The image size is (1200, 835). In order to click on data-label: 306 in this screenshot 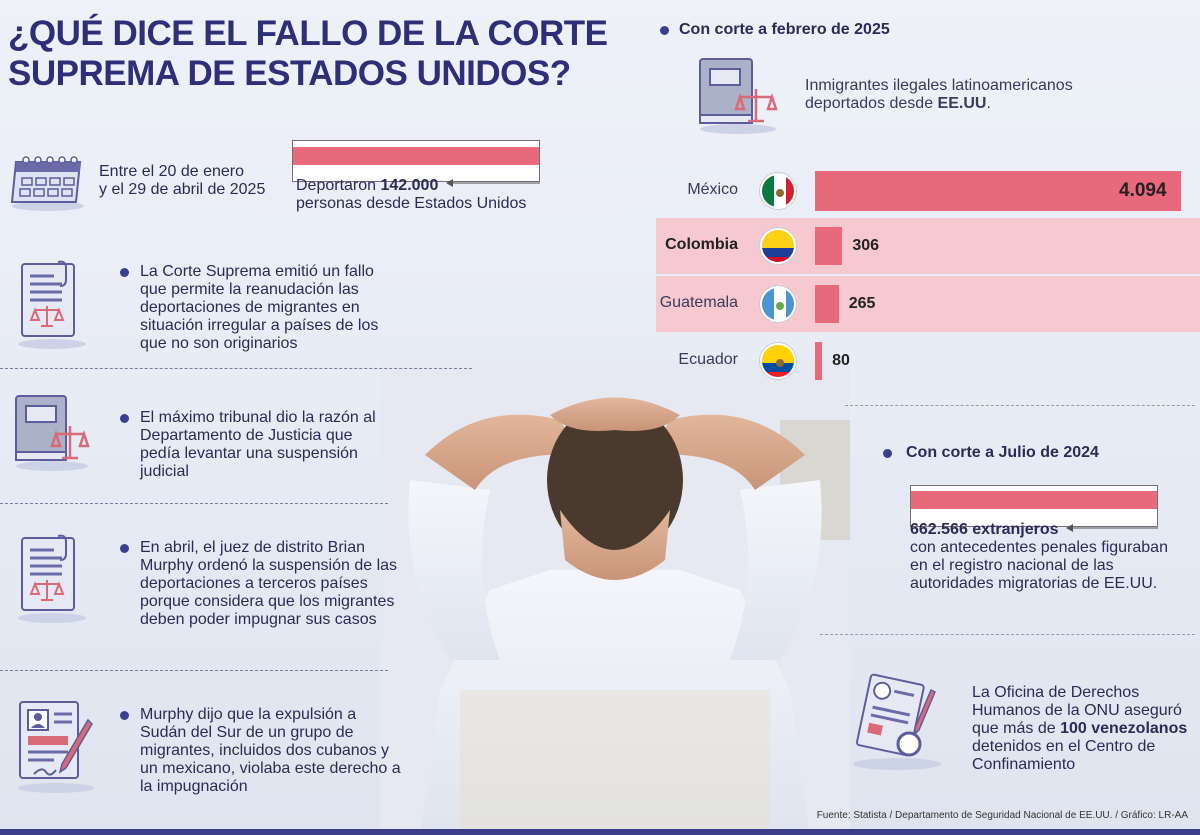, I will do `click(866, 245)`.